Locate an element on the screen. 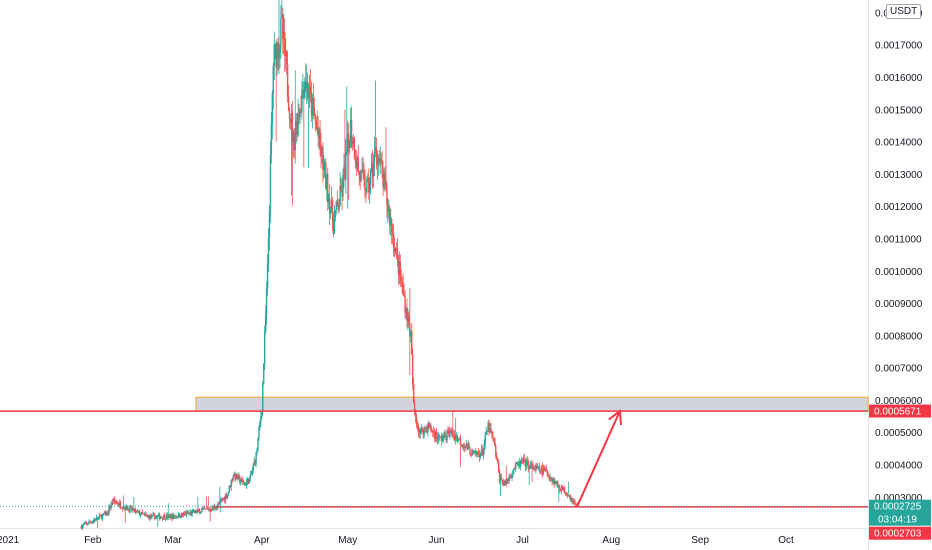 This screenshot has height=550, width=932. price-tag-label: 0.0002725 is located at coordinates (898, 507).